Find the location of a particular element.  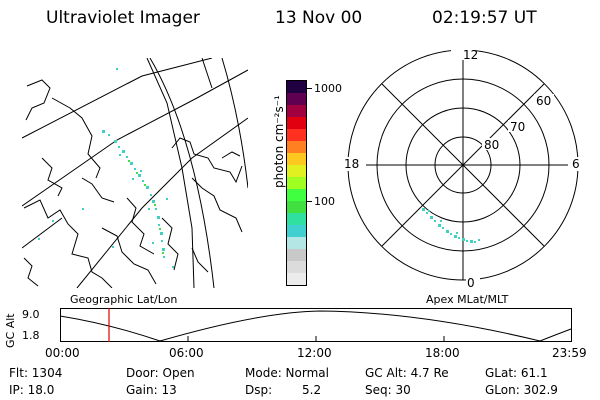

door-info: Door: Open is located at coordinates (160, 373).